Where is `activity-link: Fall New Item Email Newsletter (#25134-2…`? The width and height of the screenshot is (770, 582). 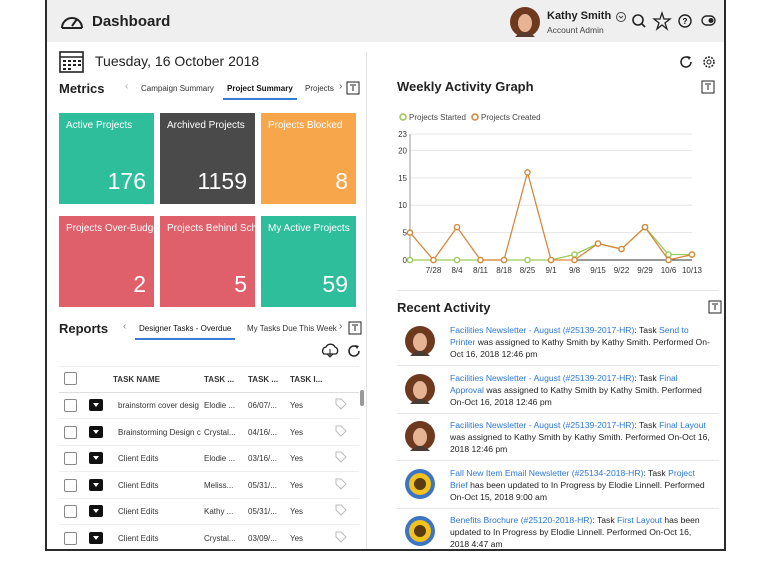
activity-link: Fall New Item Email Newsletter (#25134-2… is located at coordinates (547, 472).